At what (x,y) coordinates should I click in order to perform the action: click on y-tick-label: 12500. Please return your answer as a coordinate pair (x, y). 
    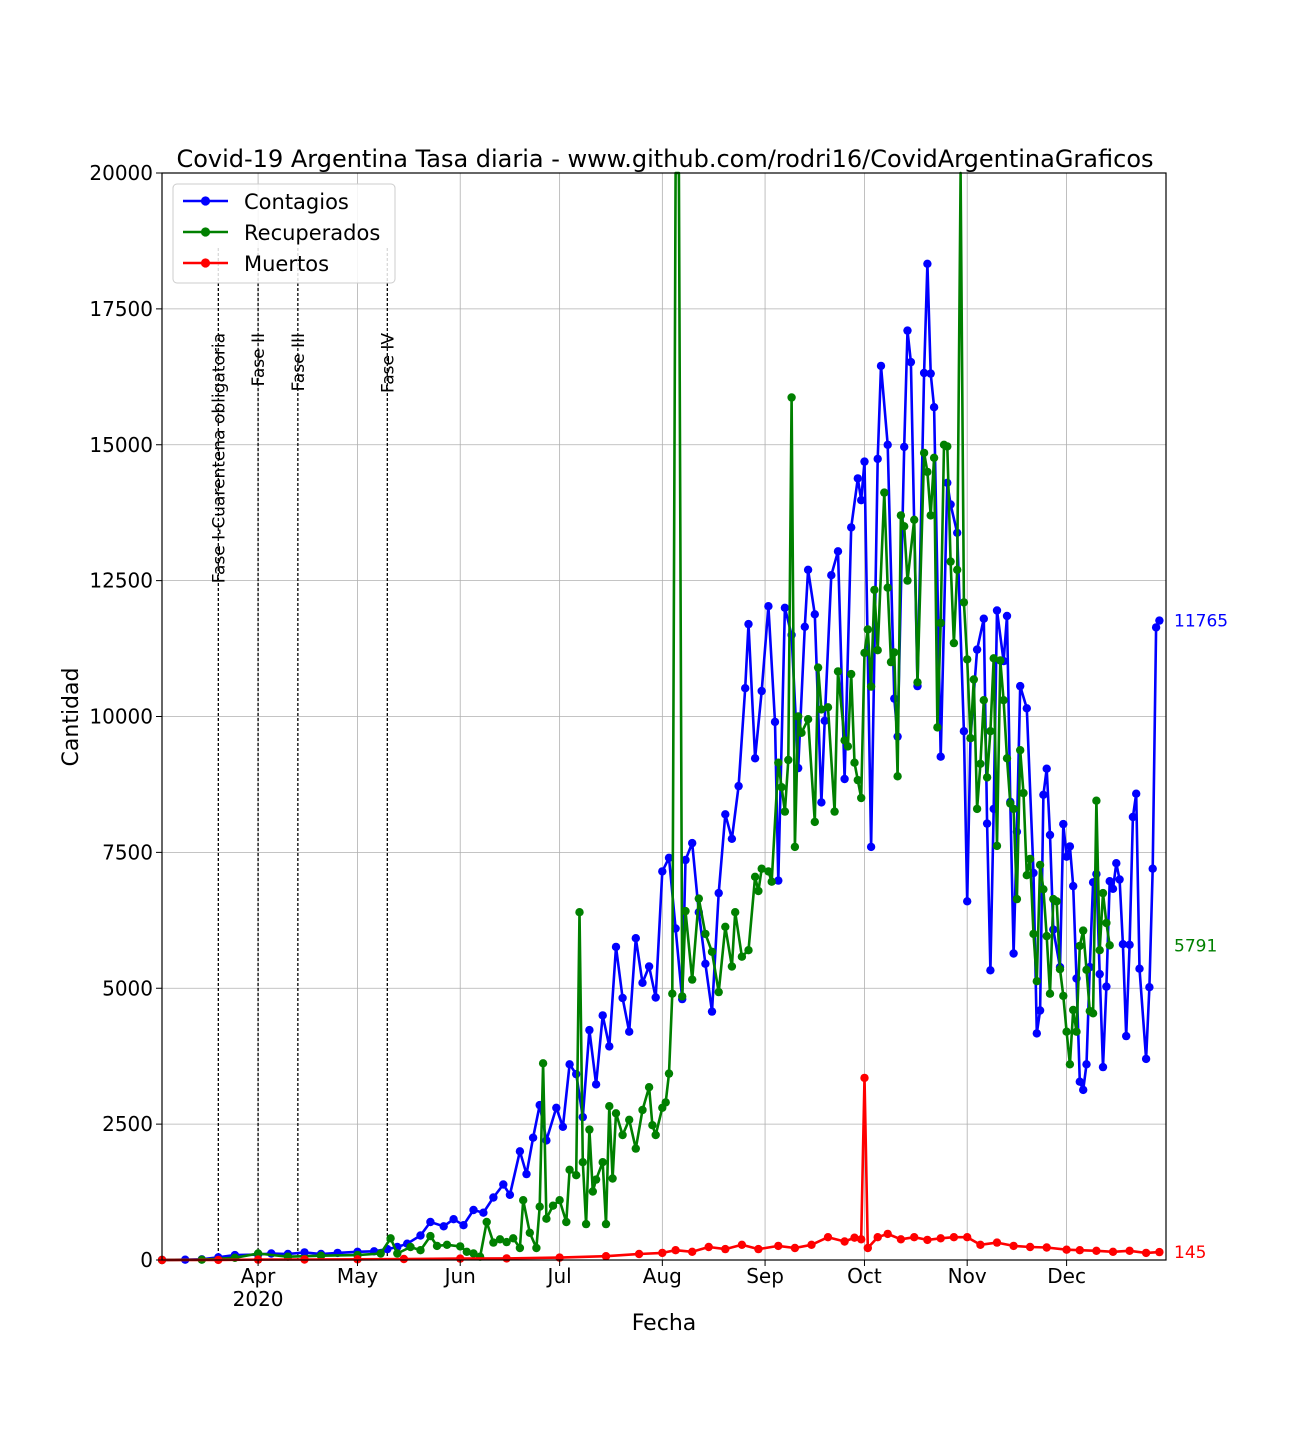
    Looking at the image, I should click on (121, 581).